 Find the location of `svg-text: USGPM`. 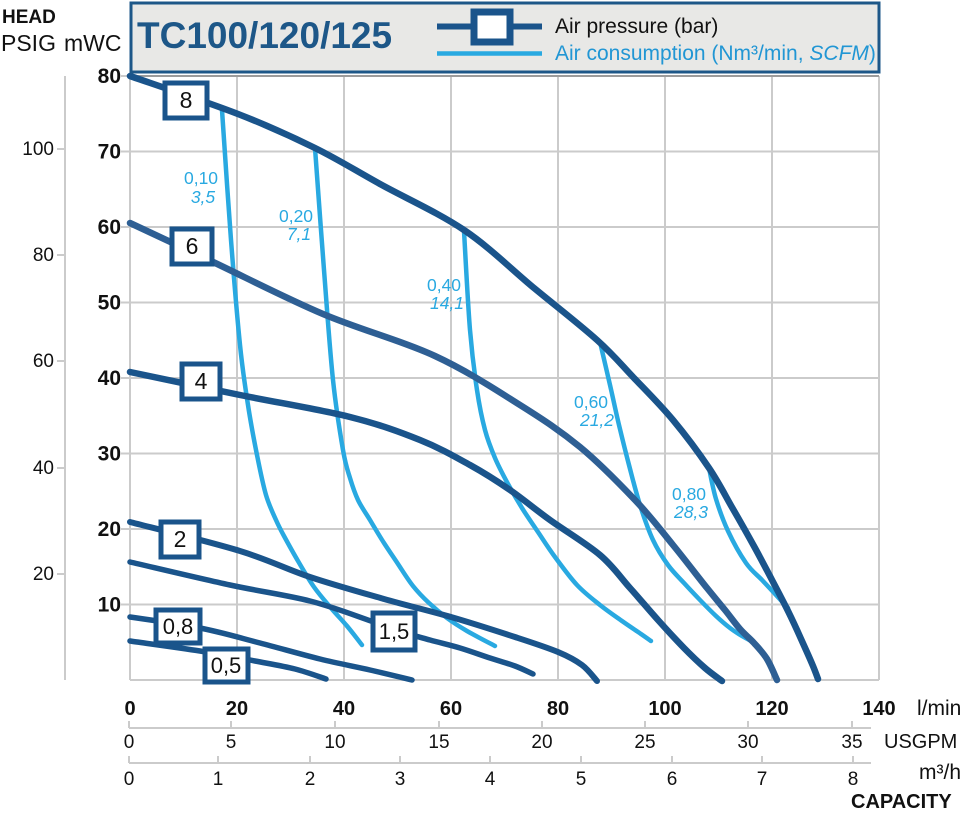

svg-text: USGPM is located at coordinates (920, 742).